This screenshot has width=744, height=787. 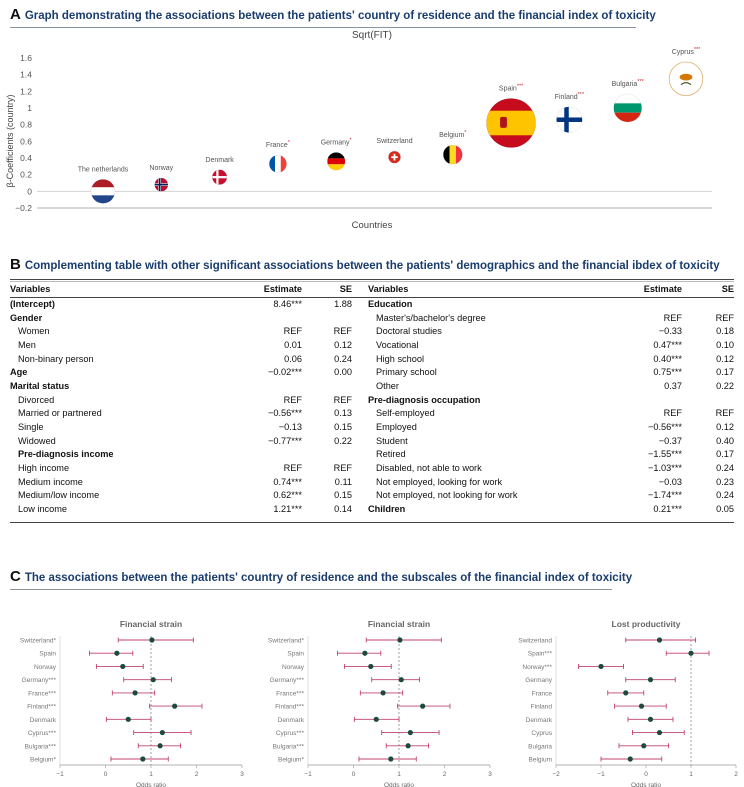 What do you see at coordinates (725, 468) in the screenshot?
I see `right-se-12: 0.24` at bounding box center [725, 468].